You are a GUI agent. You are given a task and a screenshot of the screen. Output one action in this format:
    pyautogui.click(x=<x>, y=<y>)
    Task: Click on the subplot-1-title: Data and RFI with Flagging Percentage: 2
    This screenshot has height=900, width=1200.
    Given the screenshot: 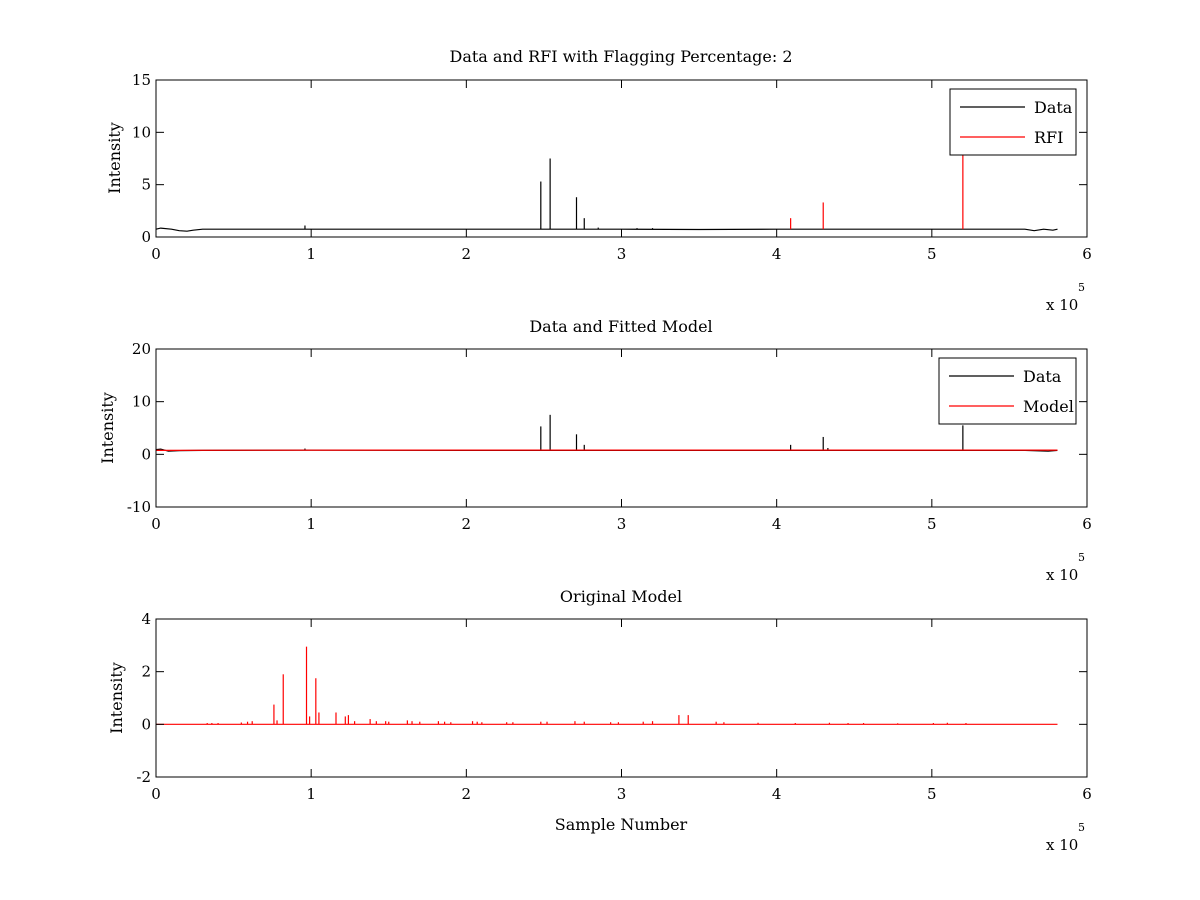 What is the action you would take?
    pyautogui.click(x=620, y=56)
    